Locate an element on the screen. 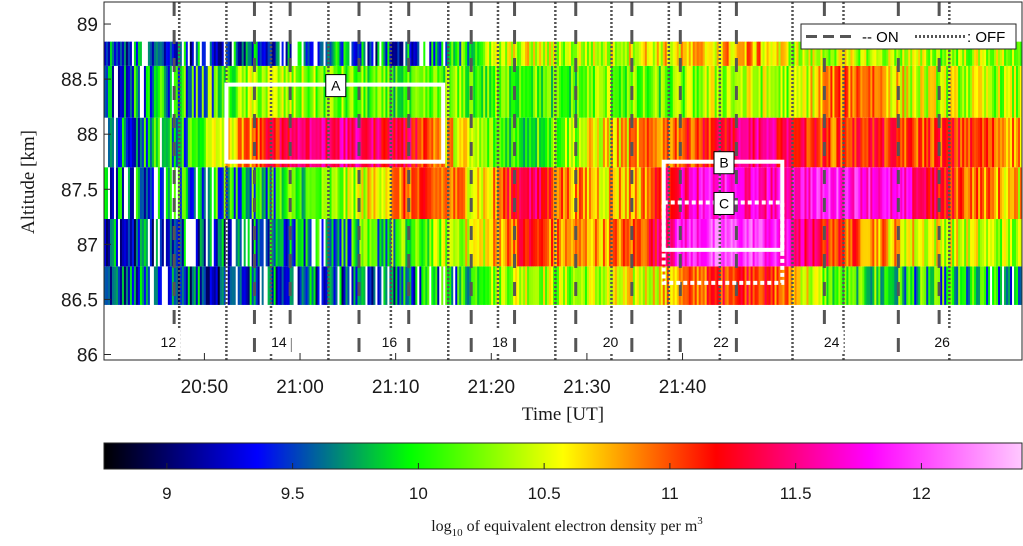  x-tick-label: 21:10 is located at coordinates (396, 387).